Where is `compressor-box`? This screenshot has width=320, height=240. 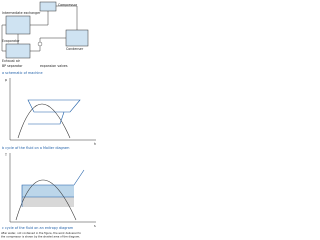
compressor-box is located at coordinates (48, 6).